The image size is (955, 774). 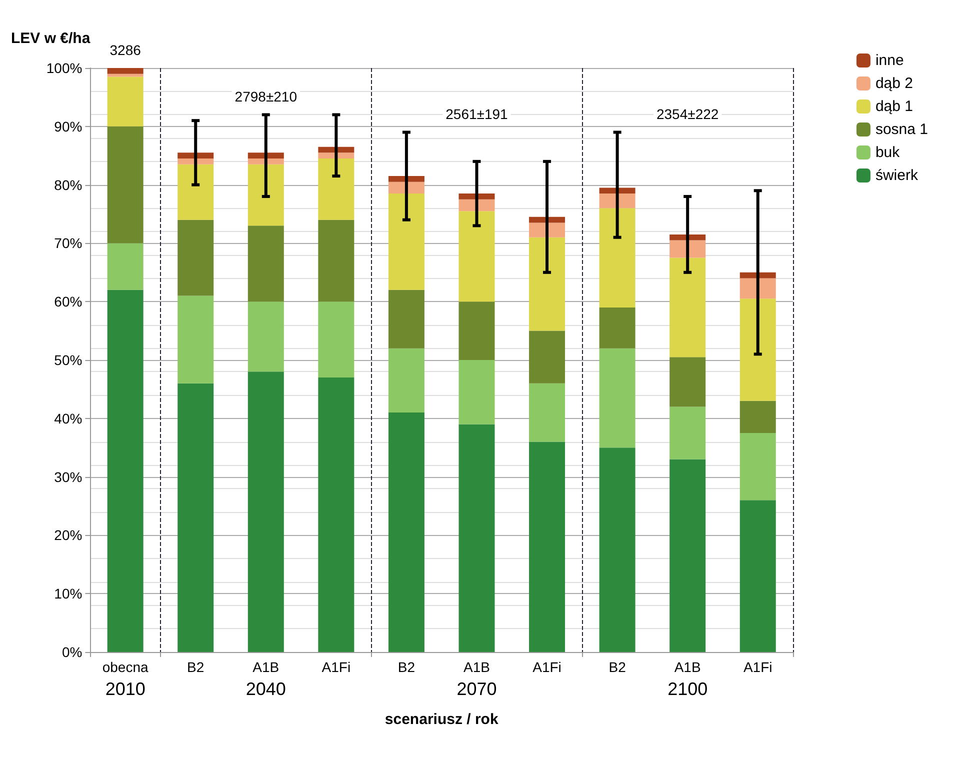 I want to click on y-tick-label: 40%, so click(x=68, y=418).